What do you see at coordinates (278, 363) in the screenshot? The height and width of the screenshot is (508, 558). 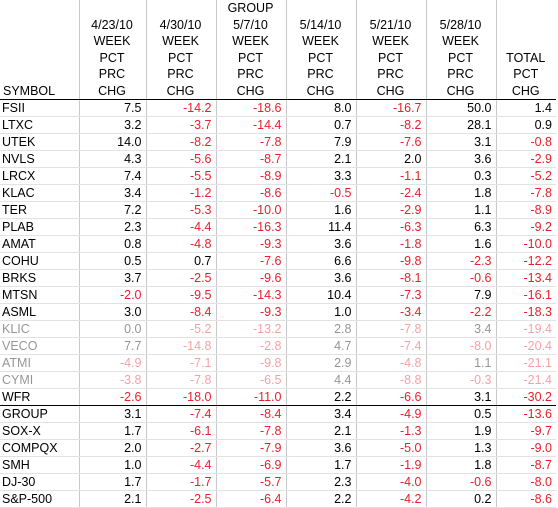 I see `stock-row: ATMI -4.9 -7.1 -9.8 2.9 -4.8 1.1 -21.1` at bounding box center [278, 363].